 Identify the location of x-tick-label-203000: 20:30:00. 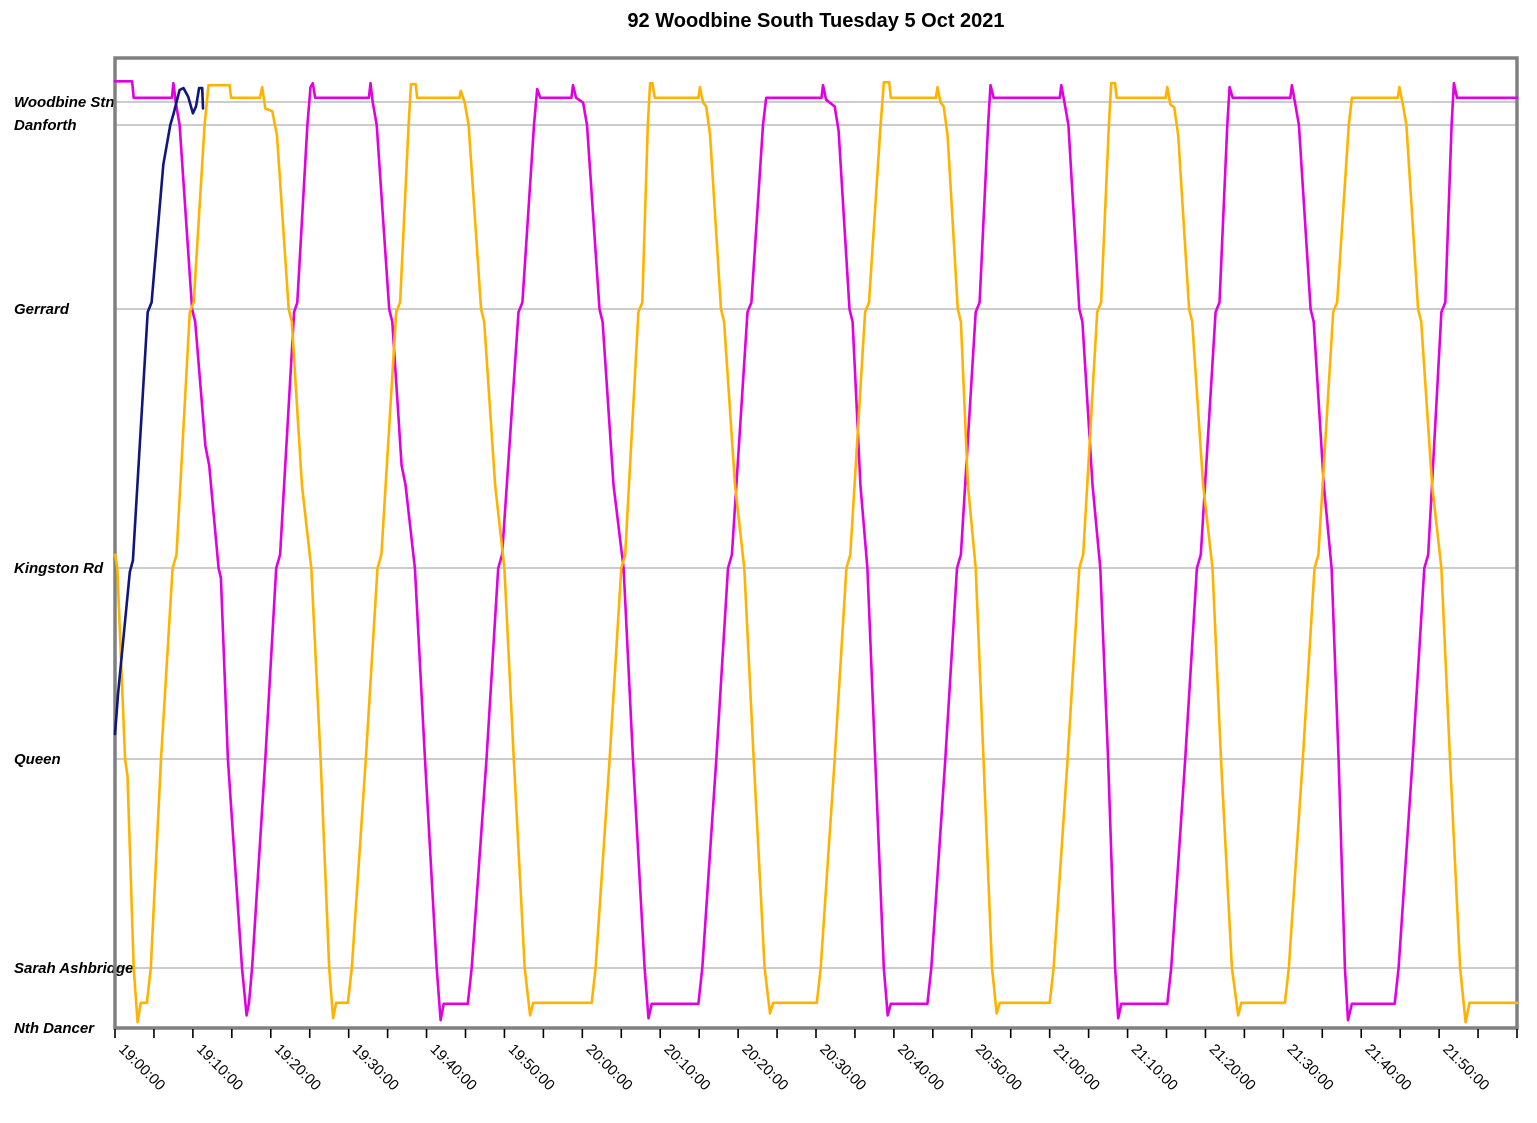
(842, 1067).